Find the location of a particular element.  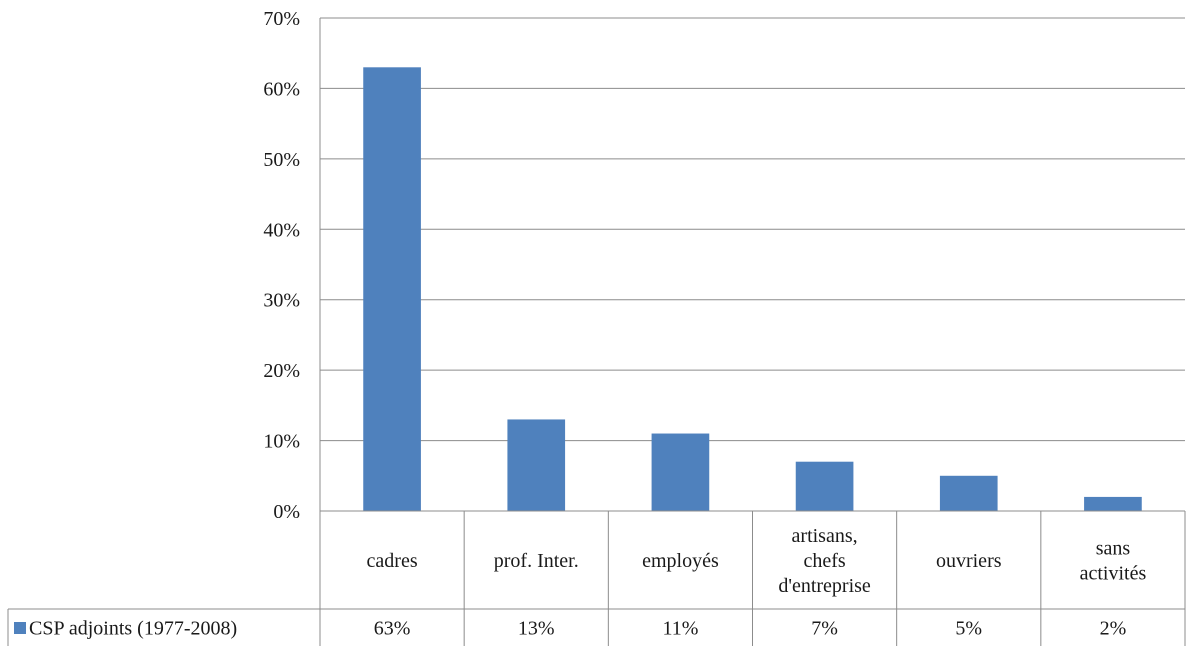

y-tick-label: 20% is located at coordinates (281, 371).